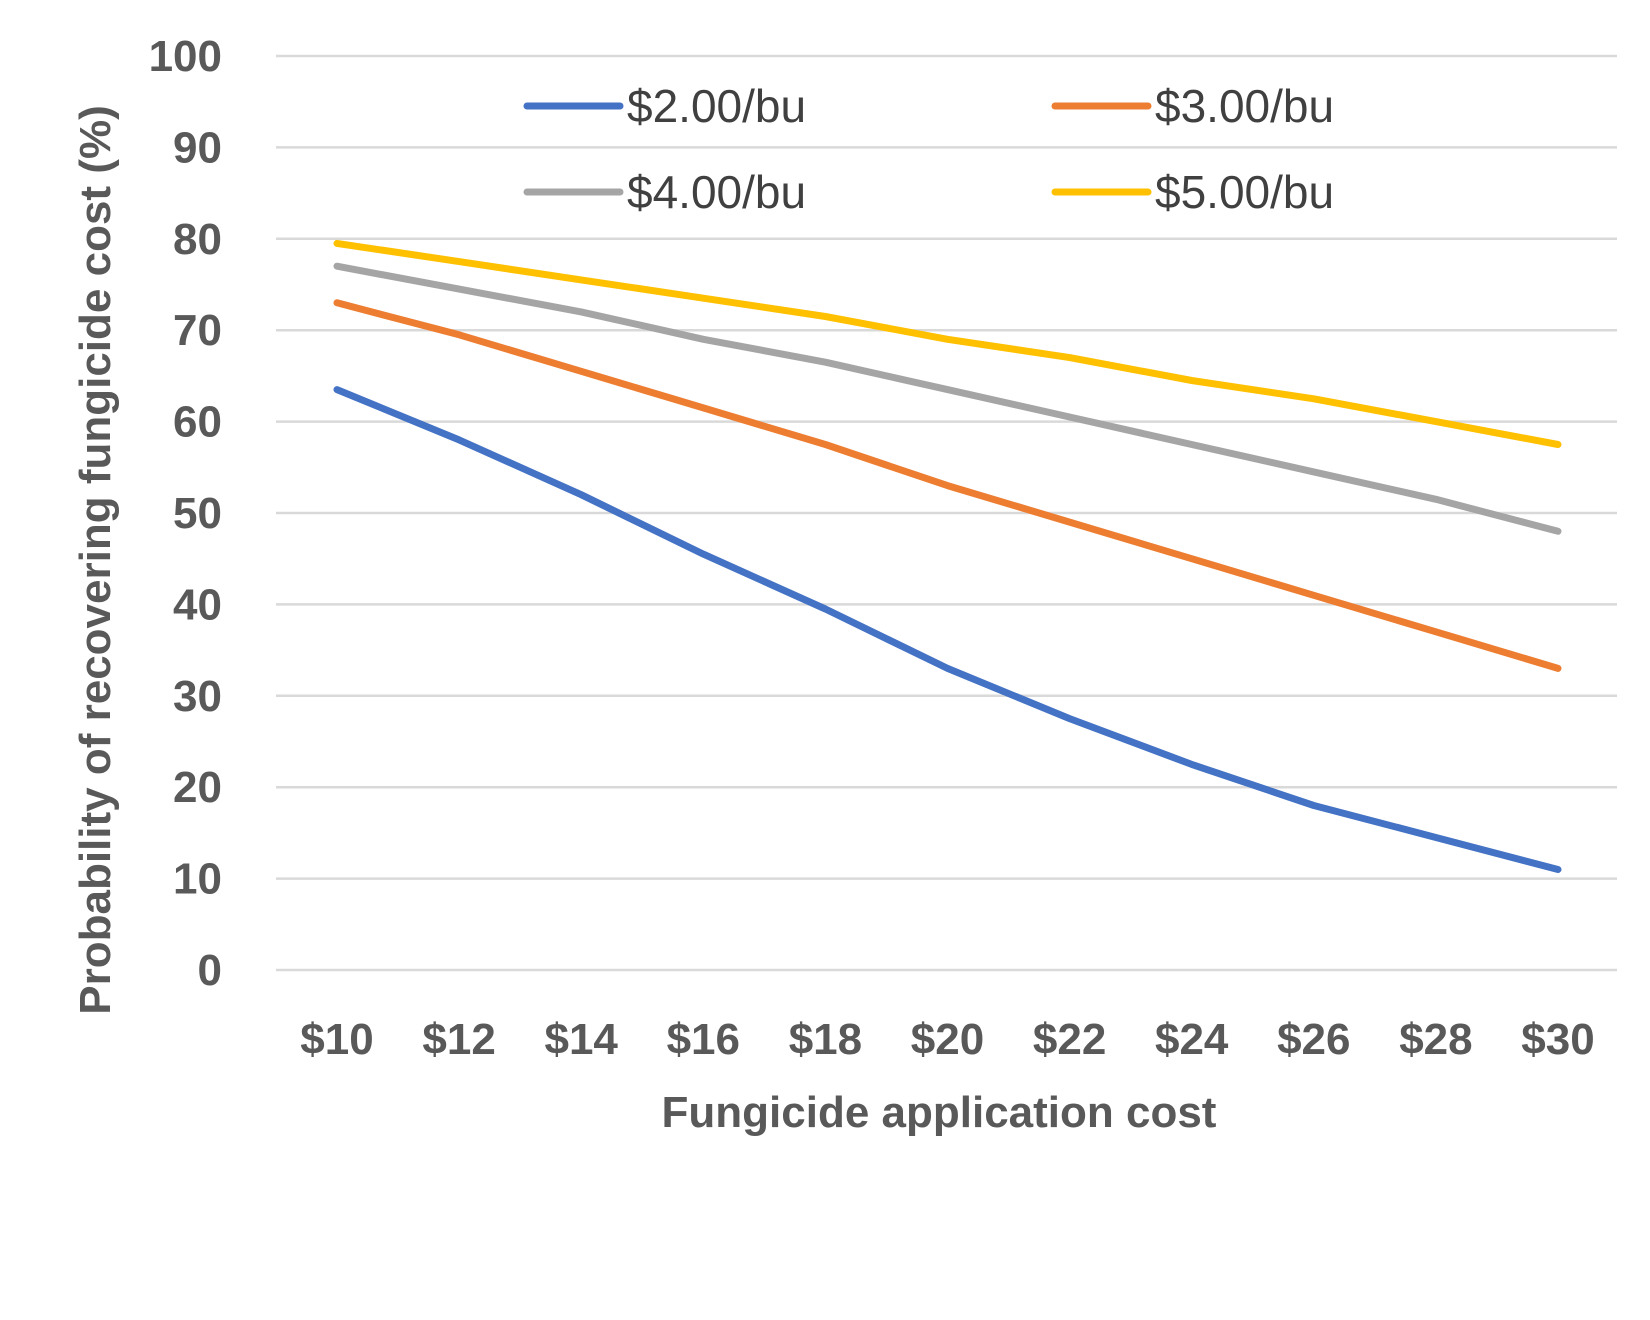  I want to click on x-tick-label: $16, so click(703, 1039).